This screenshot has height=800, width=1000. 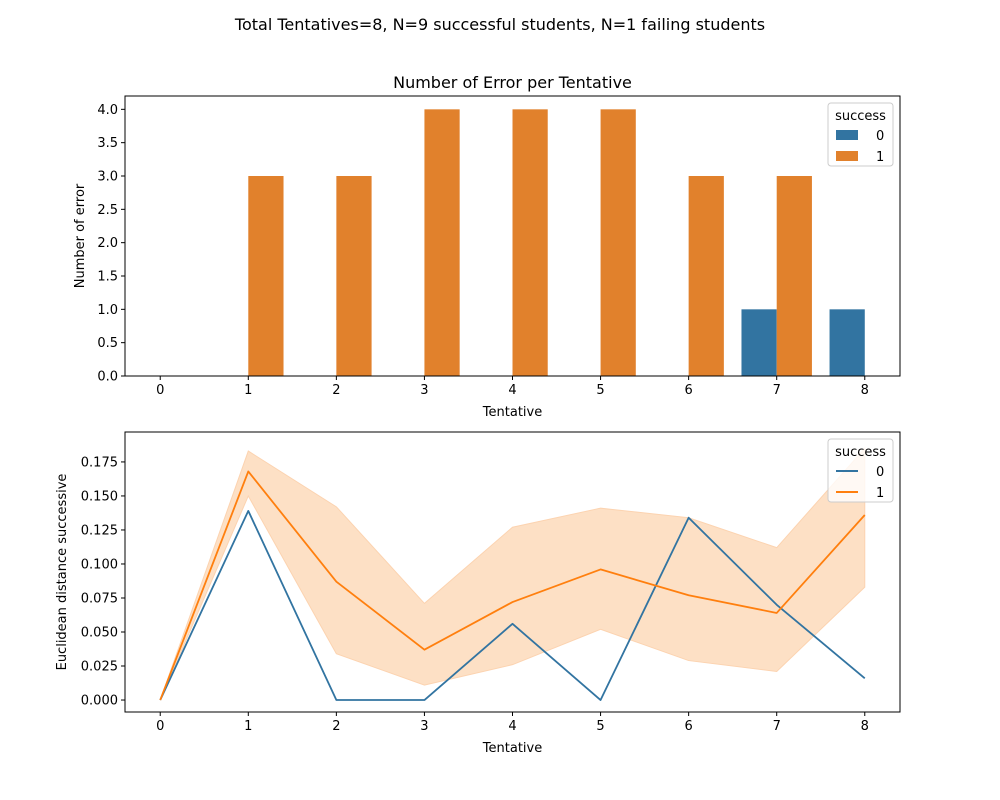 I want to click on bar-y-tick-label: 2.0, so click(x=107, y=243).